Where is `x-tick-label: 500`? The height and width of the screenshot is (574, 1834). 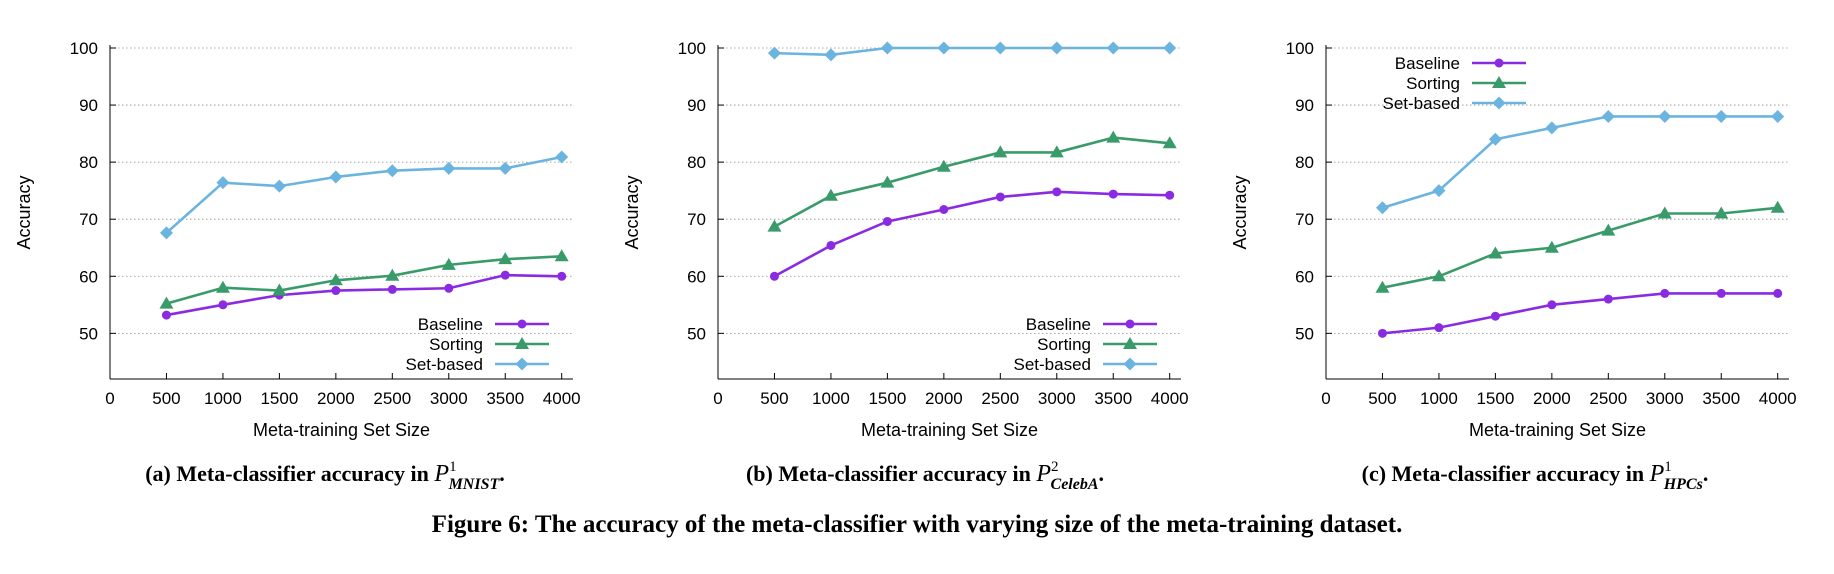
x-tick-label: 500 is located at coordinates (774, 398).